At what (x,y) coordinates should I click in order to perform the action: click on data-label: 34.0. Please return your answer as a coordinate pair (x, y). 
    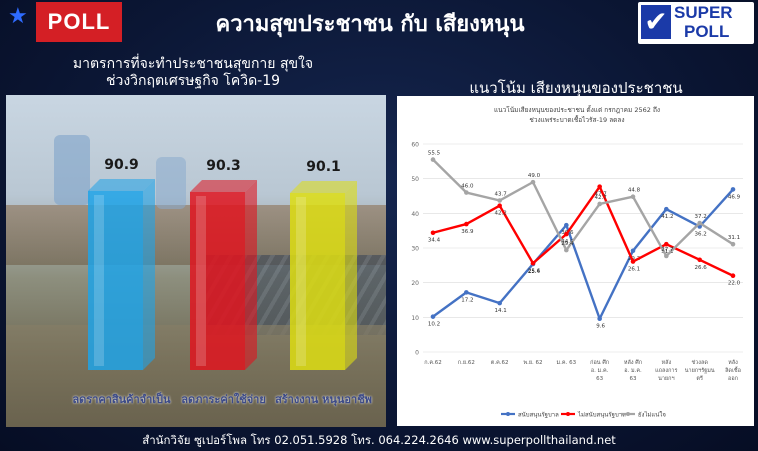
    Looking at the image, I should click on (567, 242).